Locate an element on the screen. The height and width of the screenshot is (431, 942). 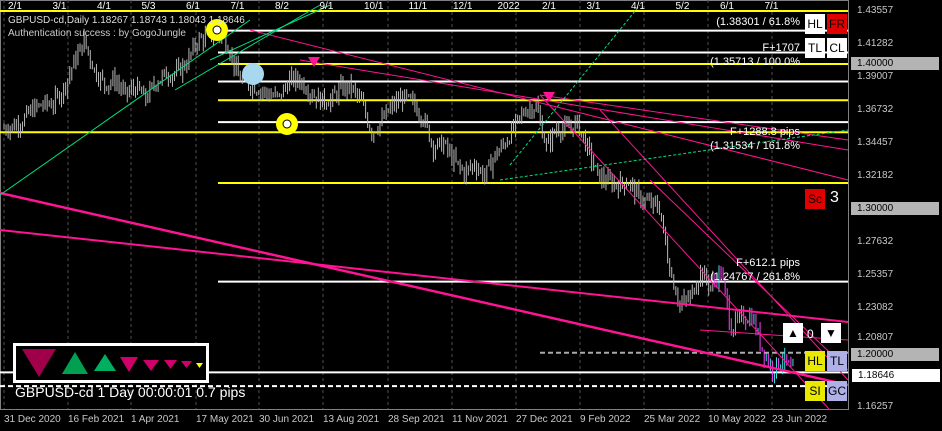
status-line: GBPUSD-cd 1 Day 00:00:01 0.7 pips is located at coordinates (130, 392).